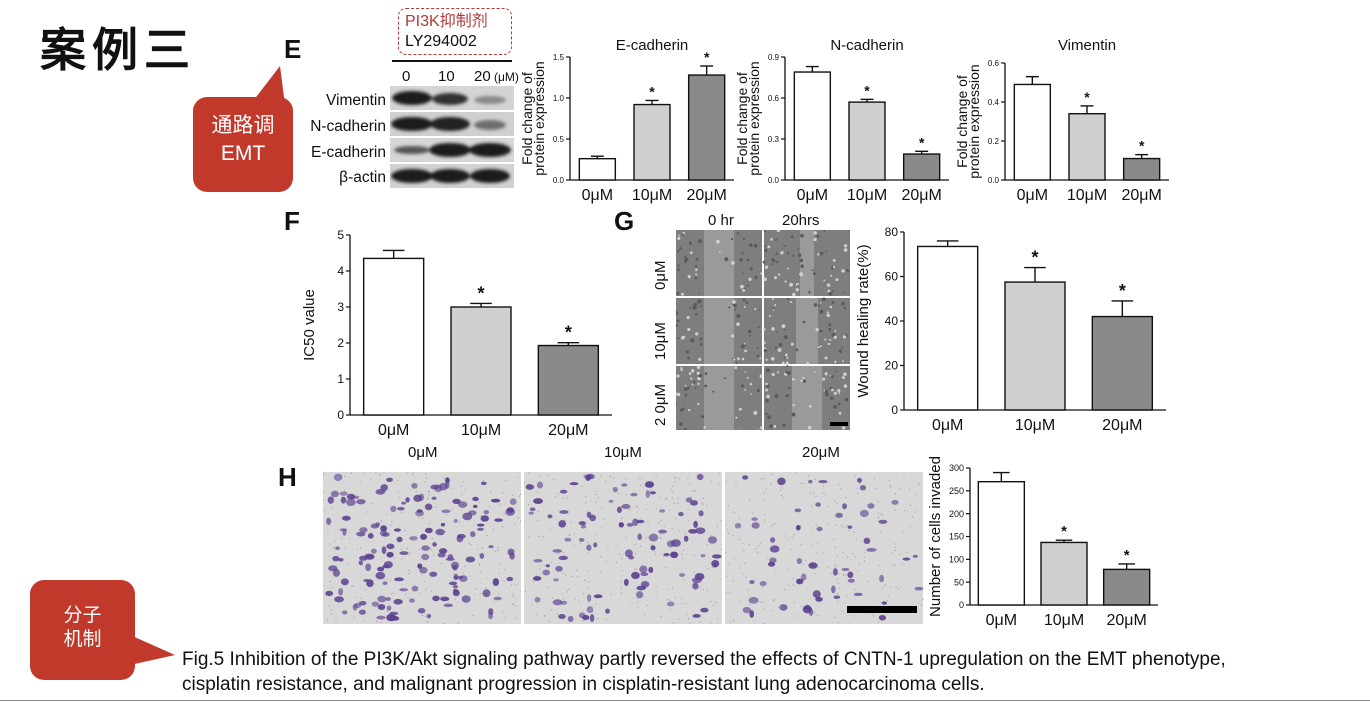  Describe the element at coordinates (866, 45) in the screenshot. I see `chart-title: N-cadherin` at that location.